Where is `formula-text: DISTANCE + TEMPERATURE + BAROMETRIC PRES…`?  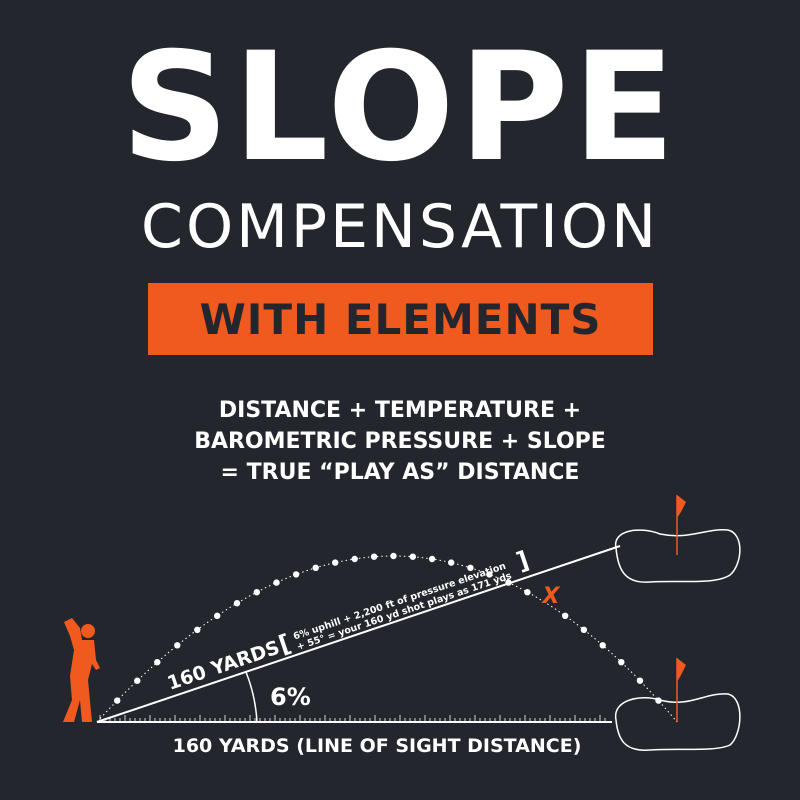 formula-text: DISTANCE + TEMPERATURE + BAROMETRIC PRES… is located at coordinates (400, 441).